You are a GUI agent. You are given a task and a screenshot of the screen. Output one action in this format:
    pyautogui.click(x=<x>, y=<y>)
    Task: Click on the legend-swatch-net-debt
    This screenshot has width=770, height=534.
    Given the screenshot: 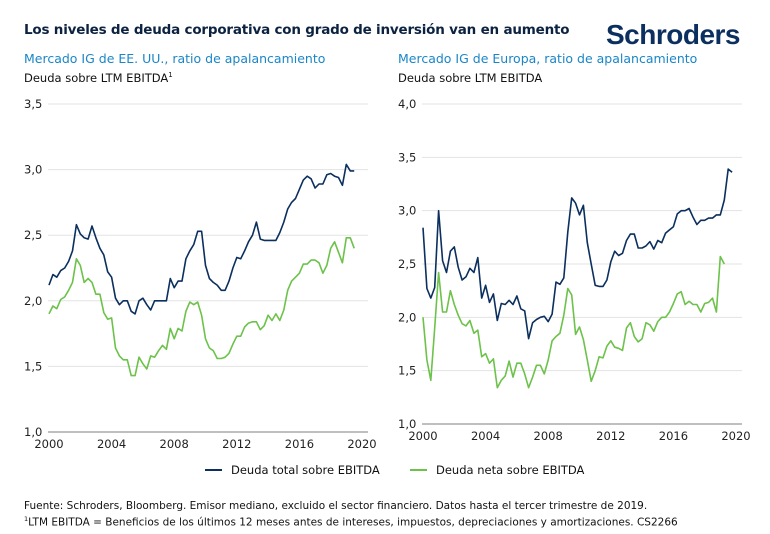 What is the action you would take?
    pyautogui.click(x=418, y=470)
    